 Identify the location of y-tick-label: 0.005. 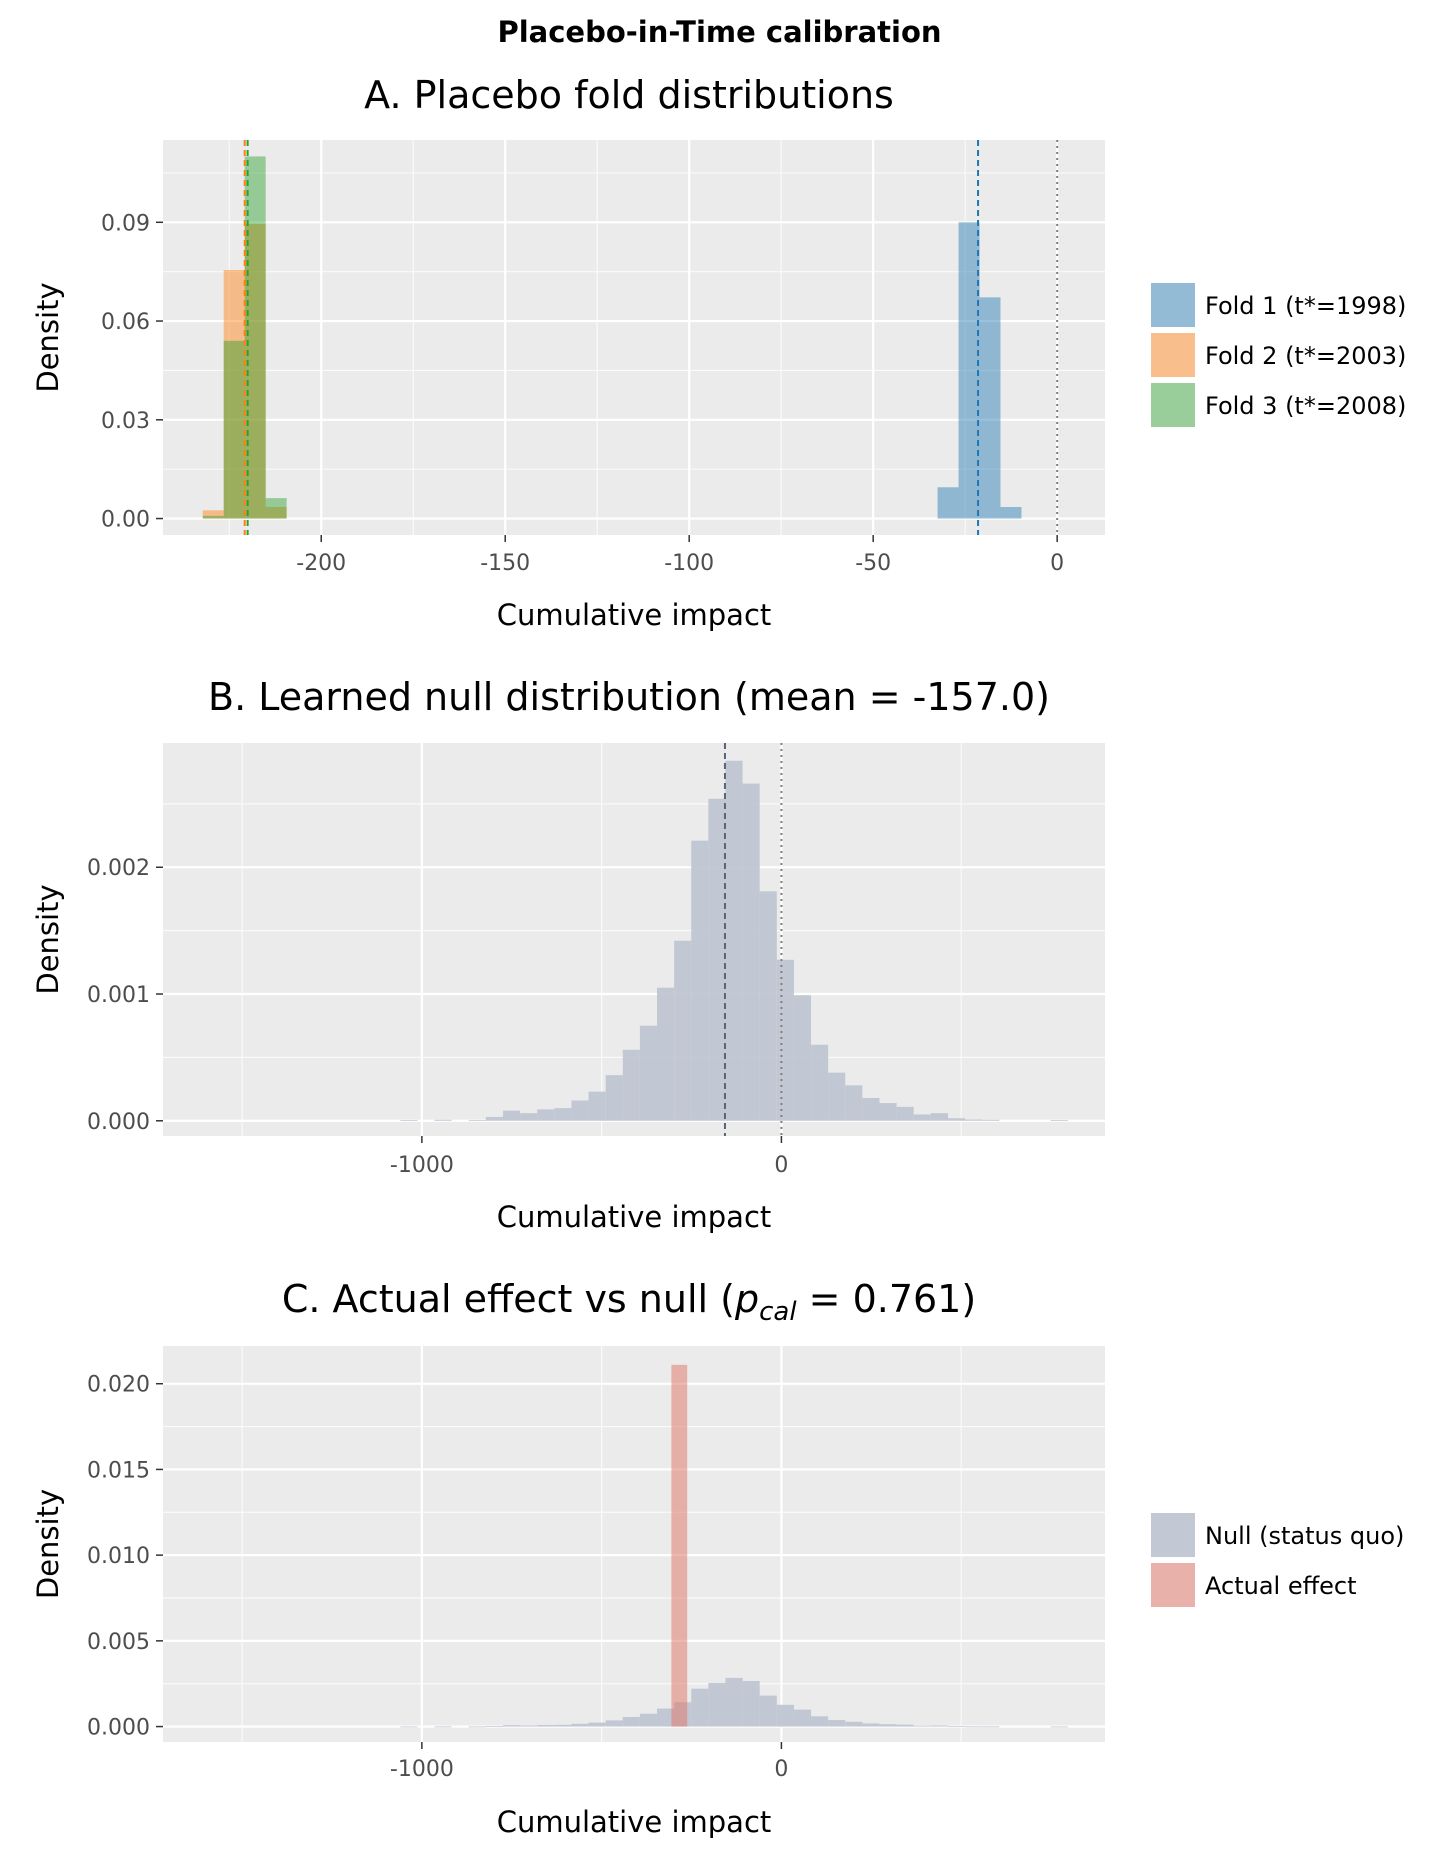
(118, 1642).